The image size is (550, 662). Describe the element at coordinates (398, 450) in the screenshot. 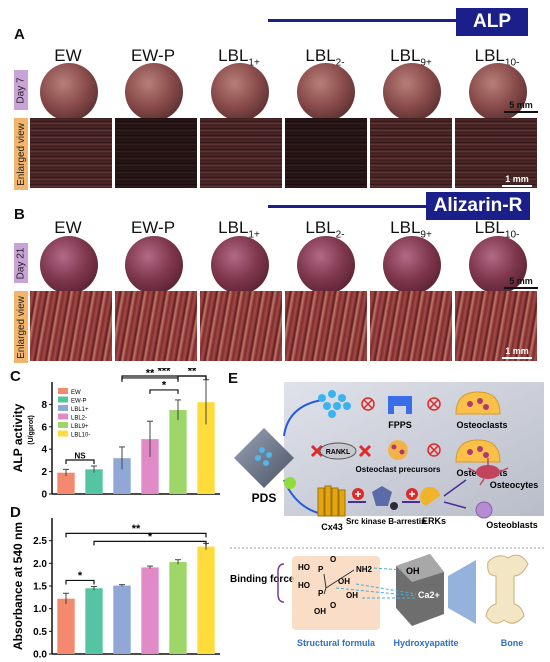

I see `precursor-icon` at that location.